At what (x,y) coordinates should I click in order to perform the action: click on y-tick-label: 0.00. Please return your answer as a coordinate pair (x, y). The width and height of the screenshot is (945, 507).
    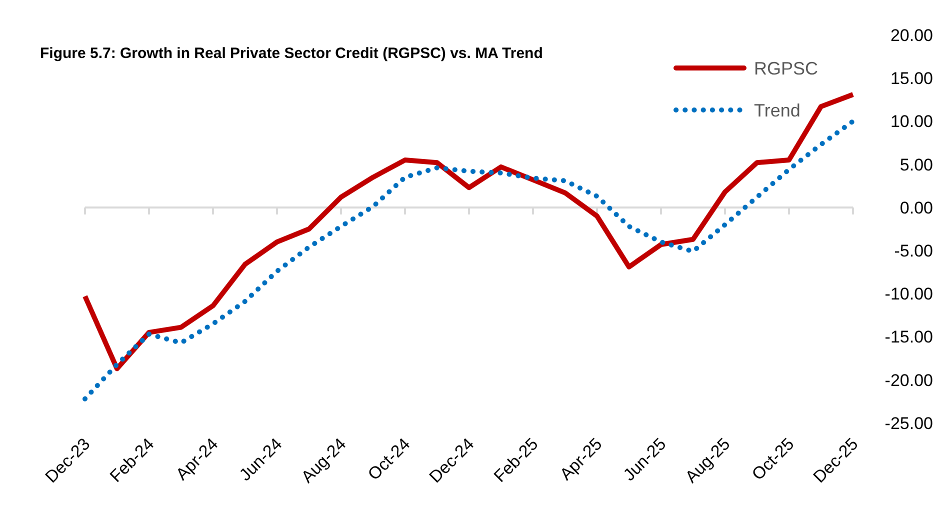
    Looking at the image, I should click on (916, 208).